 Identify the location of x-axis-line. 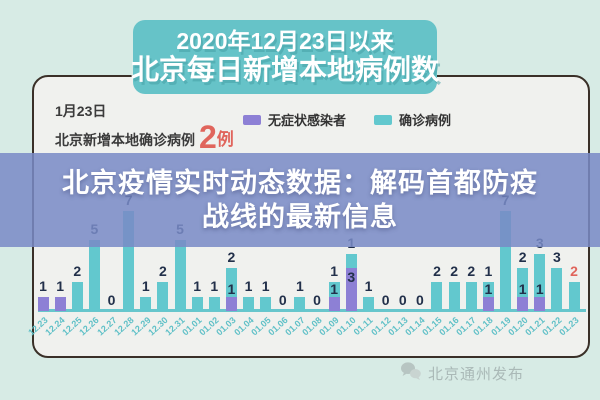
(312, 310).